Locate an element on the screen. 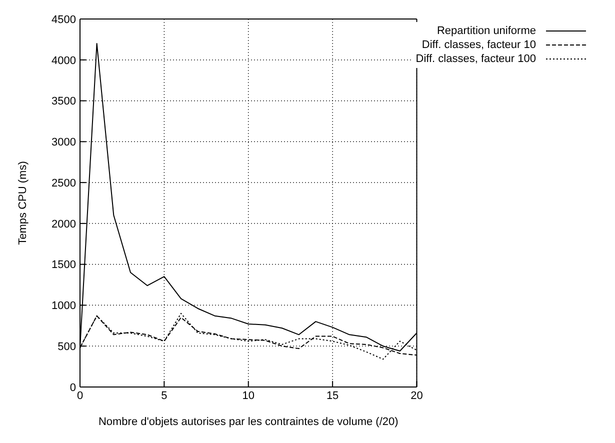 This screenshot has height=443, width=615. x-axis-title: Nombre d'objets autorises par les contraintes de volume (/20) is located at coordinates (248, 422).